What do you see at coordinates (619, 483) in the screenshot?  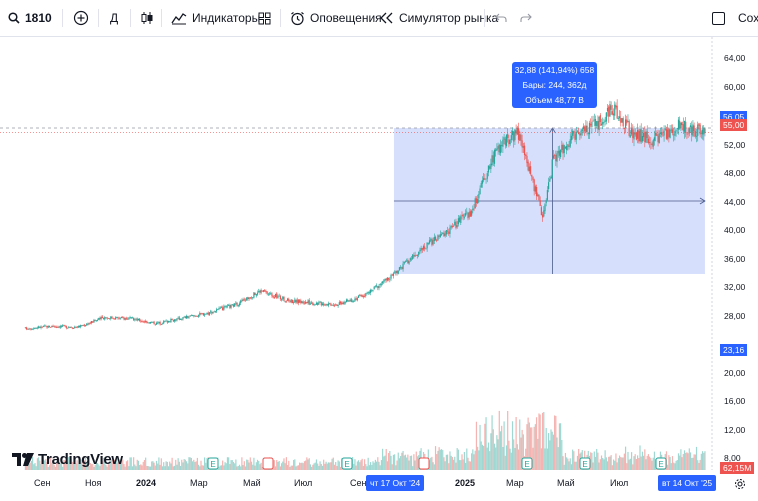 I see `time-label: Июл` at bounding box center [619, 483].